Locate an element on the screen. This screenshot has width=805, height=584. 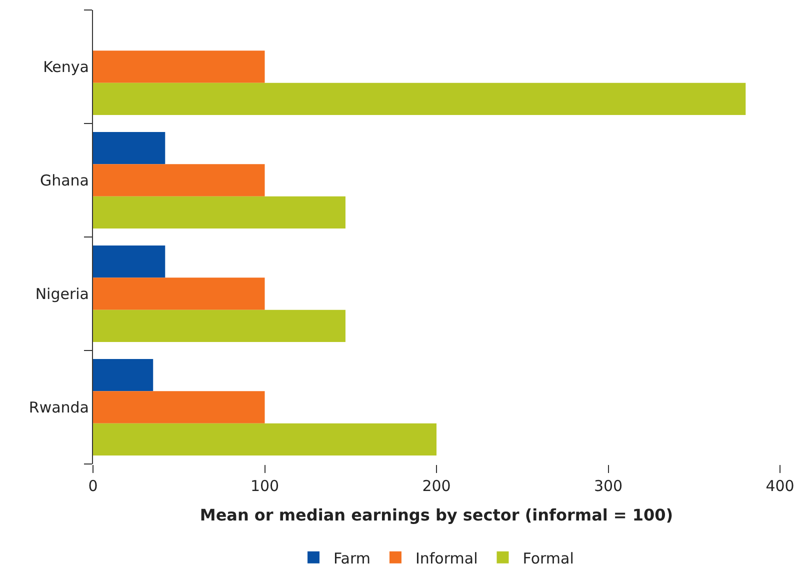
x-axis-title: Mean or median earnings by sector (informal = 100) is located at coordinates (437, 515).